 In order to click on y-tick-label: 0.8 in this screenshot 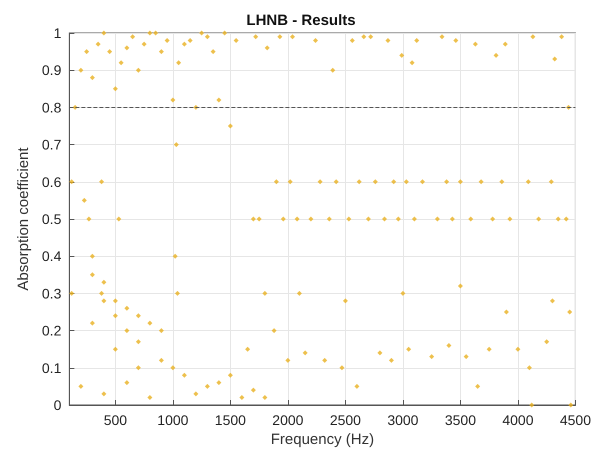, I will do `click(52, 107)`.